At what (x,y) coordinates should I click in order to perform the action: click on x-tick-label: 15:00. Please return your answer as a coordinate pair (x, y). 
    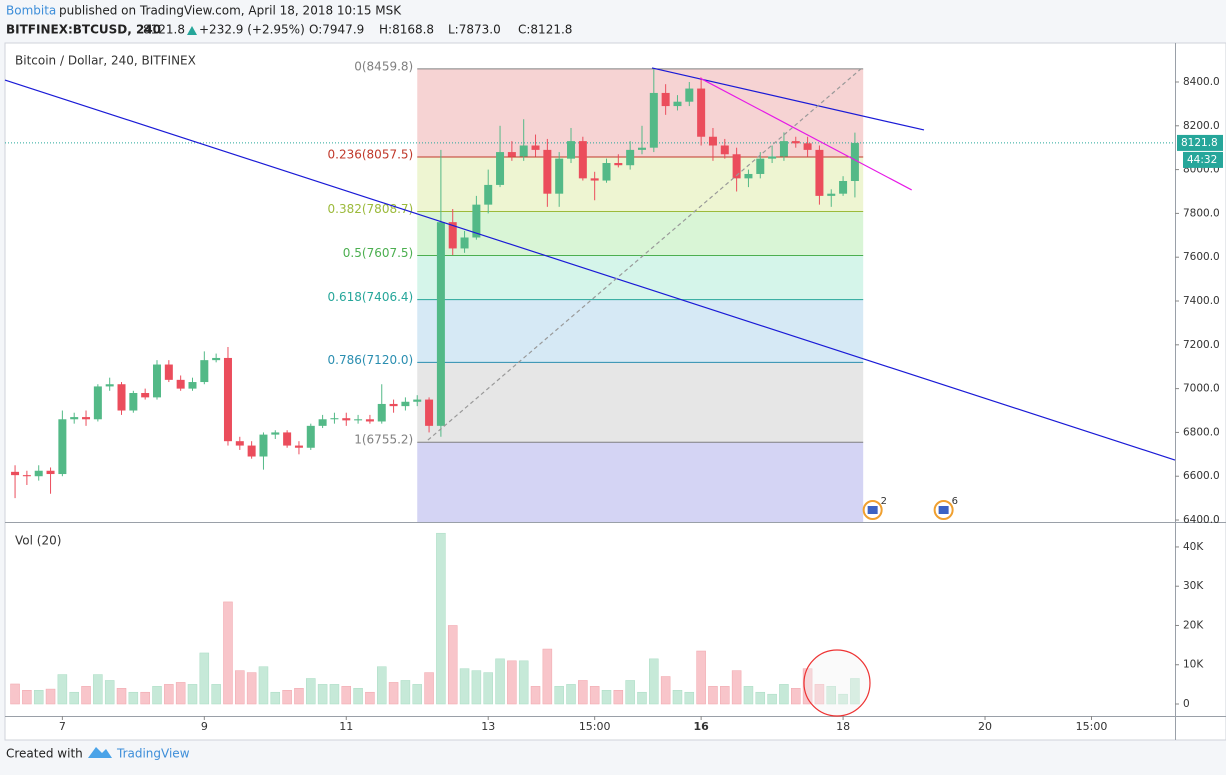
    Looking at the image, I should click on (595, 726).